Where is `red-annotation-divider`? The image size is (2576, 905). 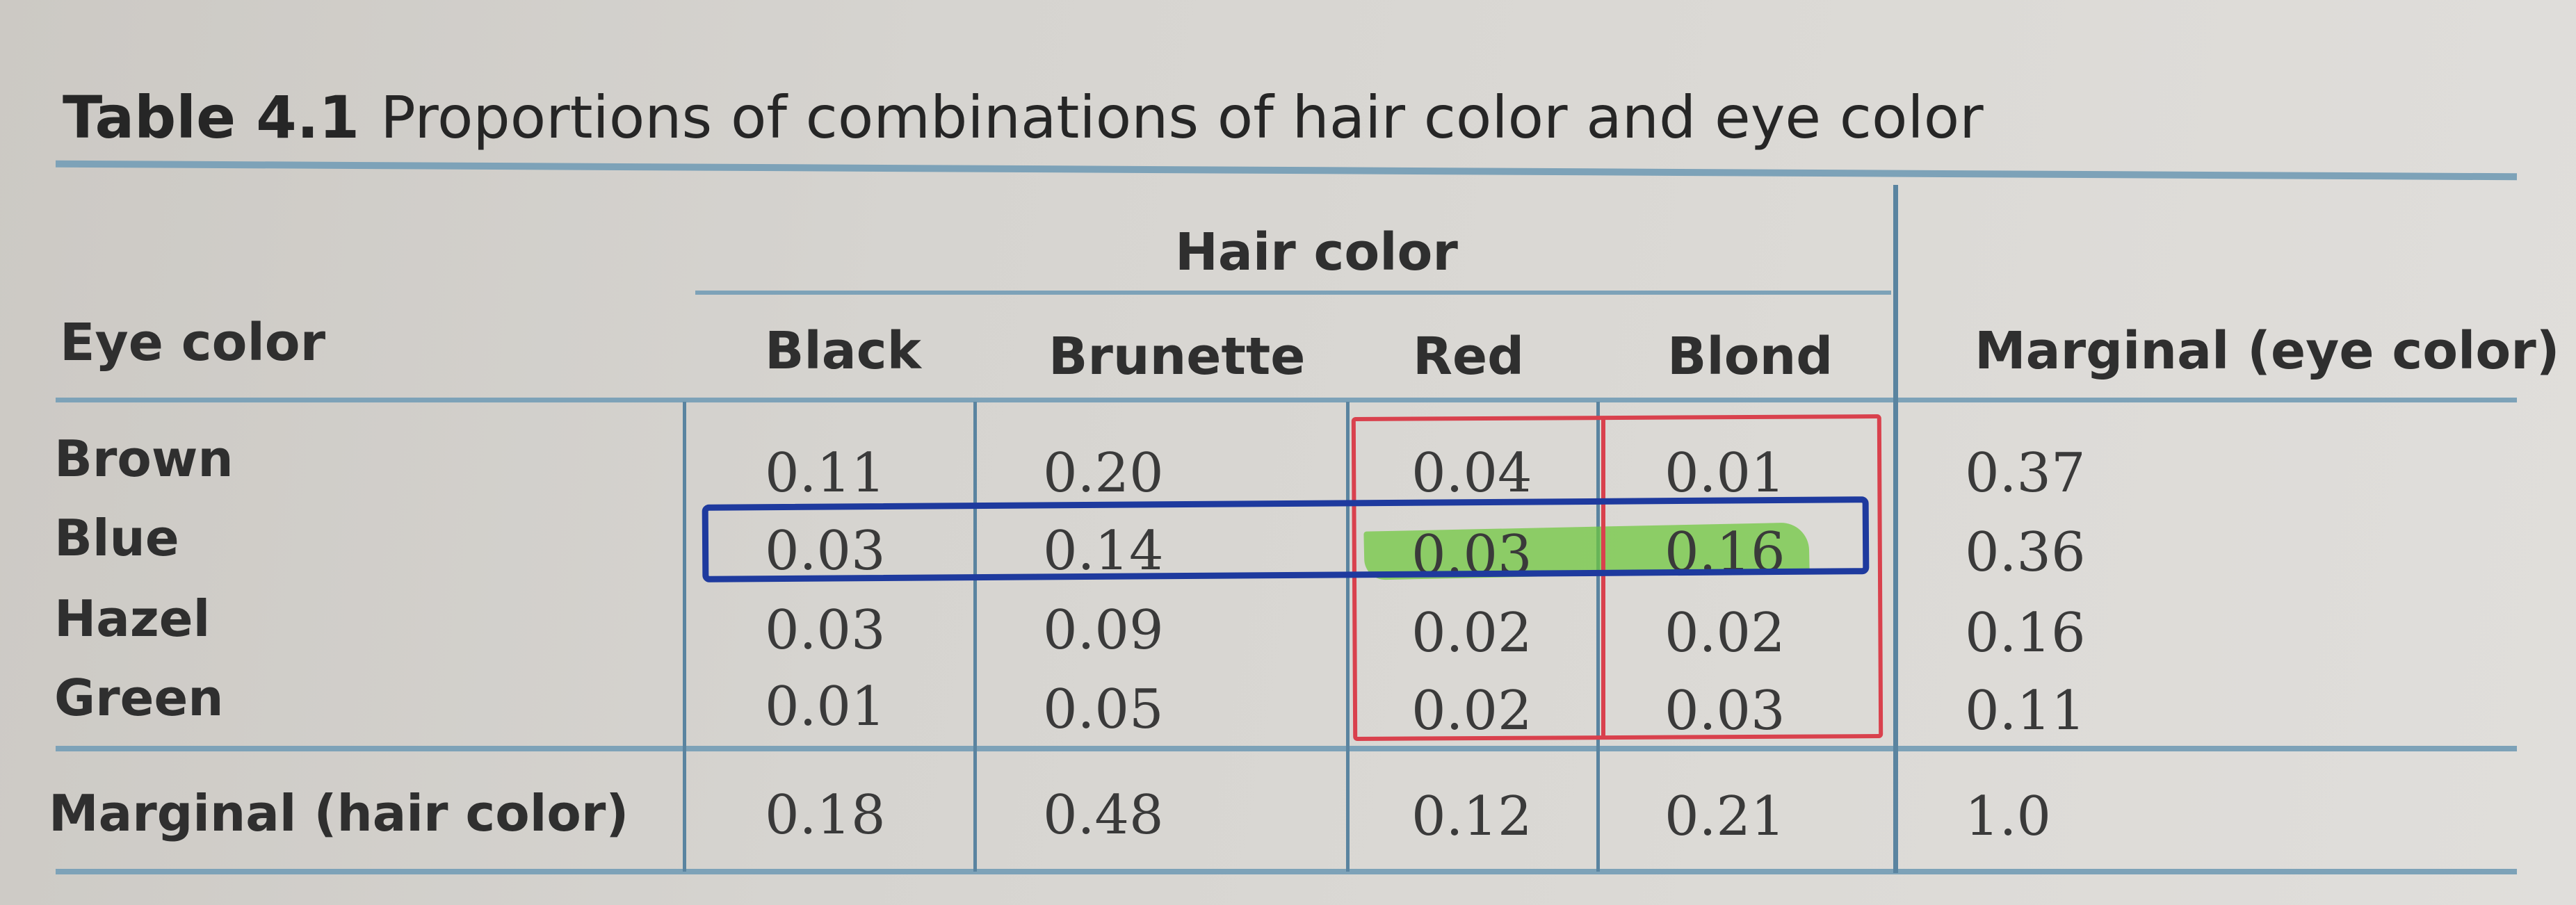
red-annotation-divider is located at coordinates (1603, 577).